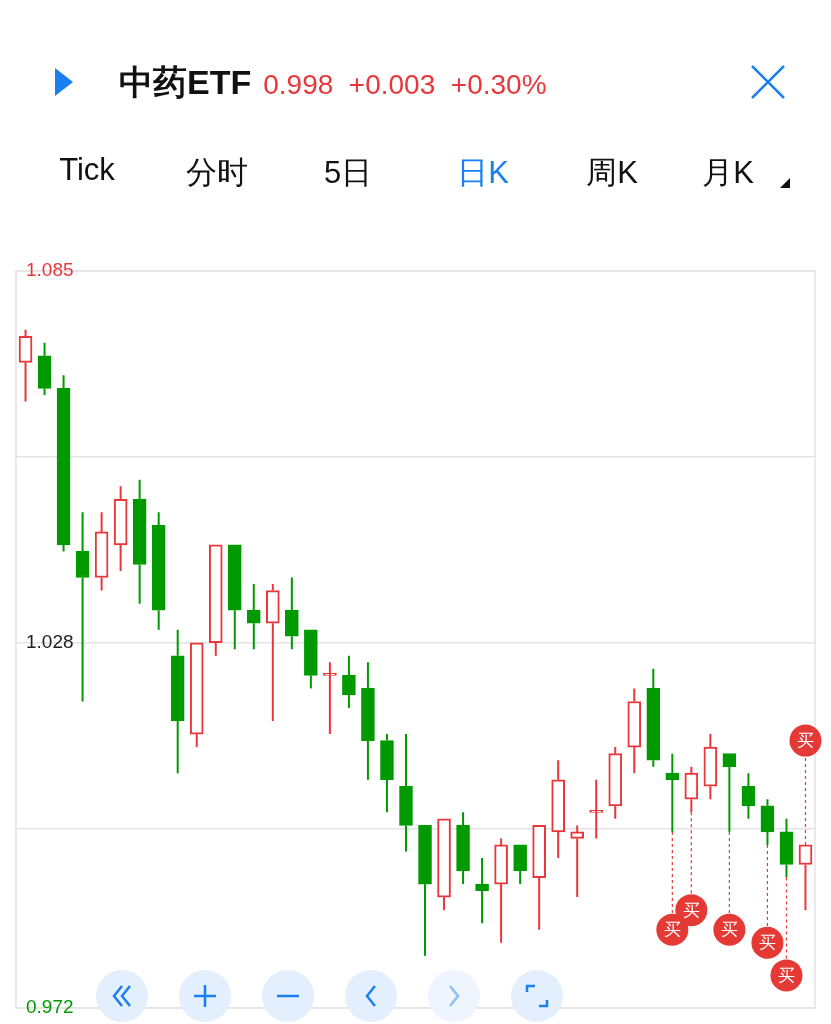 This screenshot has width=831, height=1024. Describe the element at coordinates (50, 641) in the screenshot. I see `y-tick-label: 1.028` at that location.